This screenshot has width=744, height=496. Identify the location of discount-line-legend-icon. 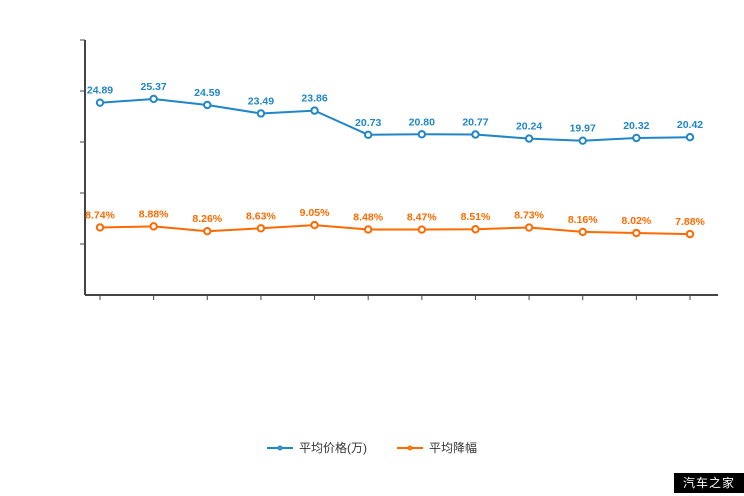
(409, 448).